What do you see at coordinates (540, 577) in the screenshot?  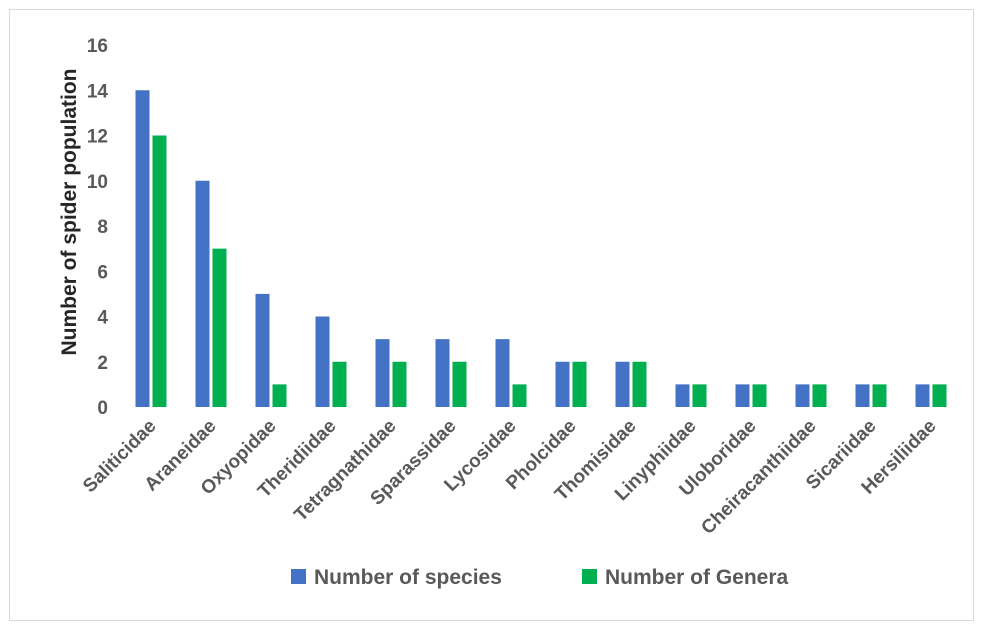 I see `legend: Number of species Number of Genera` at bounding box center [540, 577].